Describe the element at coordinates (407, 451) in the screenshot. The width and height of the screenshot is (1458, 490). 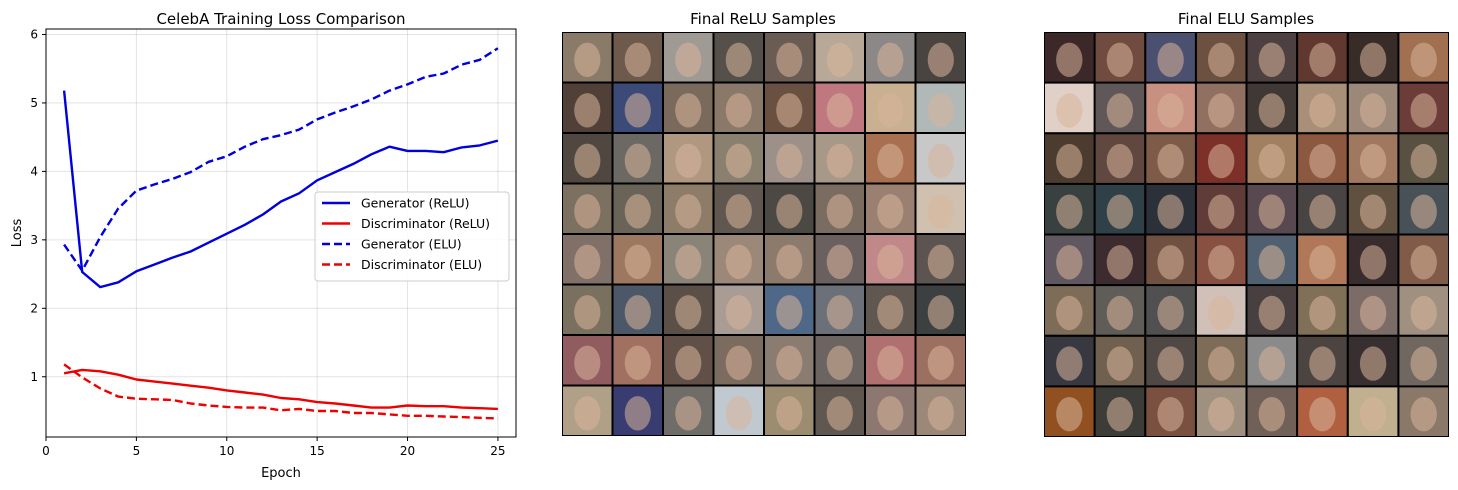
I see `x-tick-label: 20` at that location.